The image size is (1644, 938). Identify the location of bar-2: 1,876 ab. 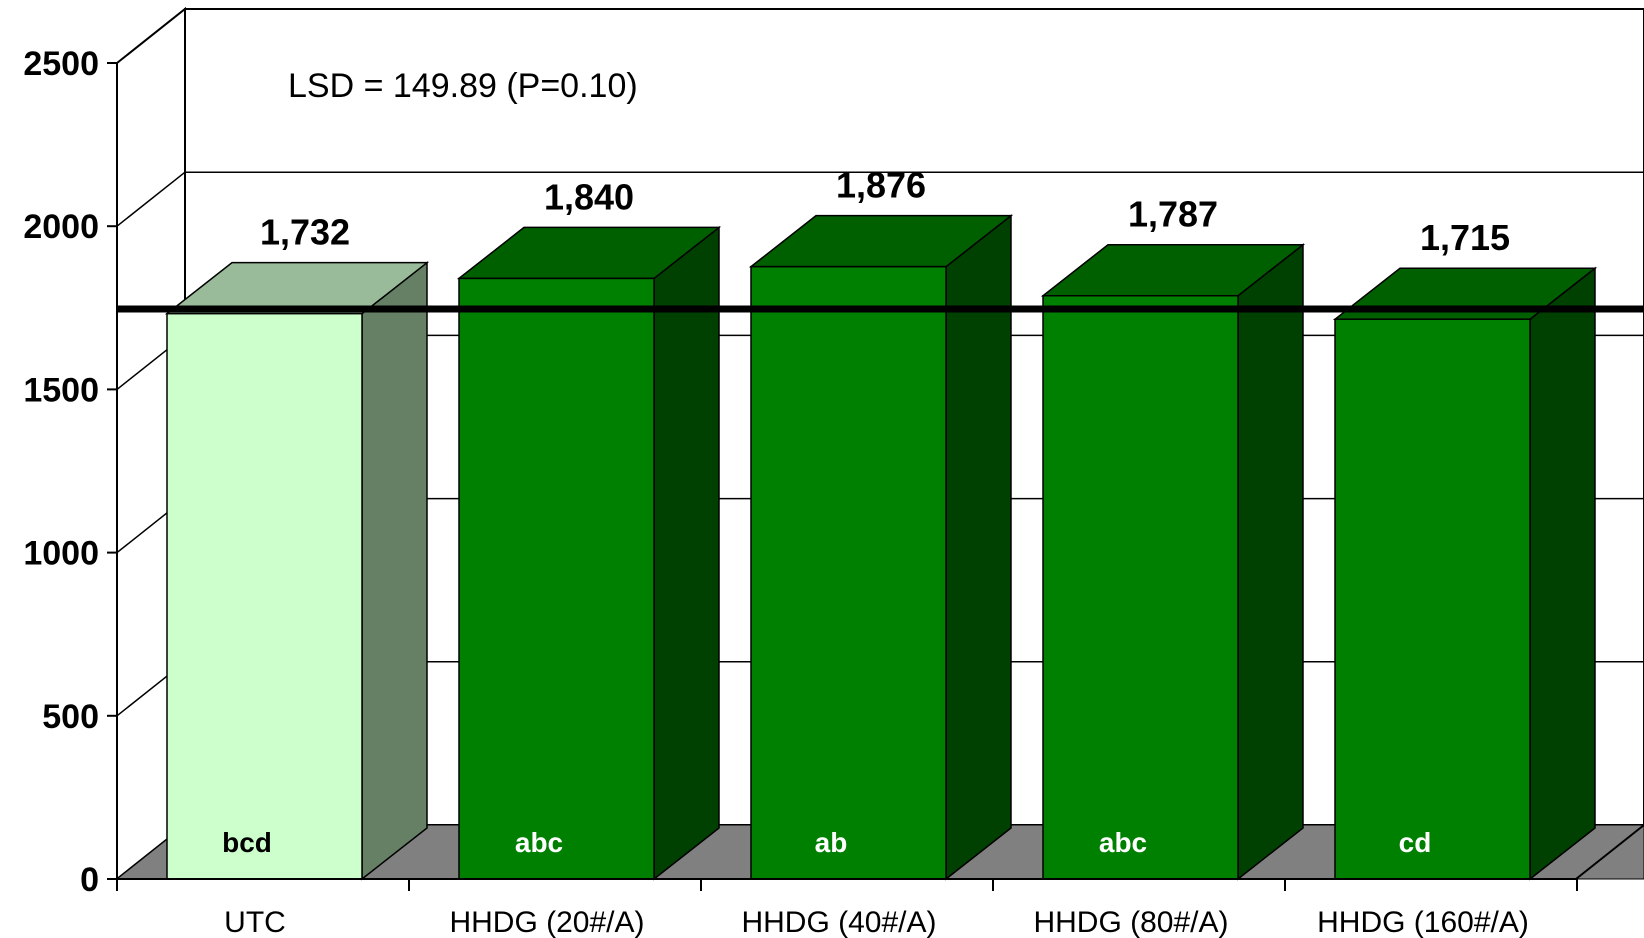
(881, 523).